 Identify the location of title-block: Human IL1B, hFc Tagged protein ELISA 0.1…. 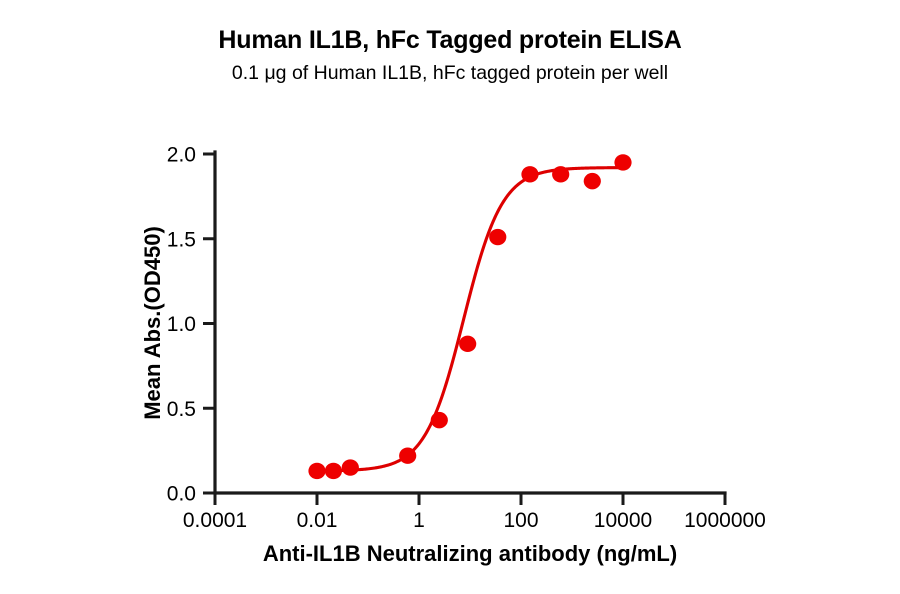
(450, 55).